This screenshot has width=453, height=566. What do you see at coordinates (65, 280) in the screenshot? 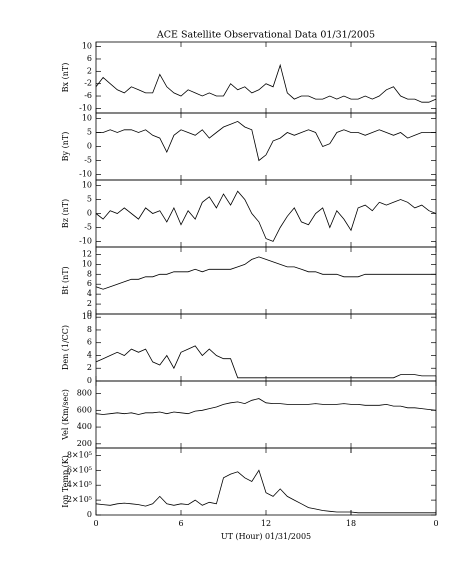
I see `y-axis-label: Bt (nT)` at bounding box center [65, 280].